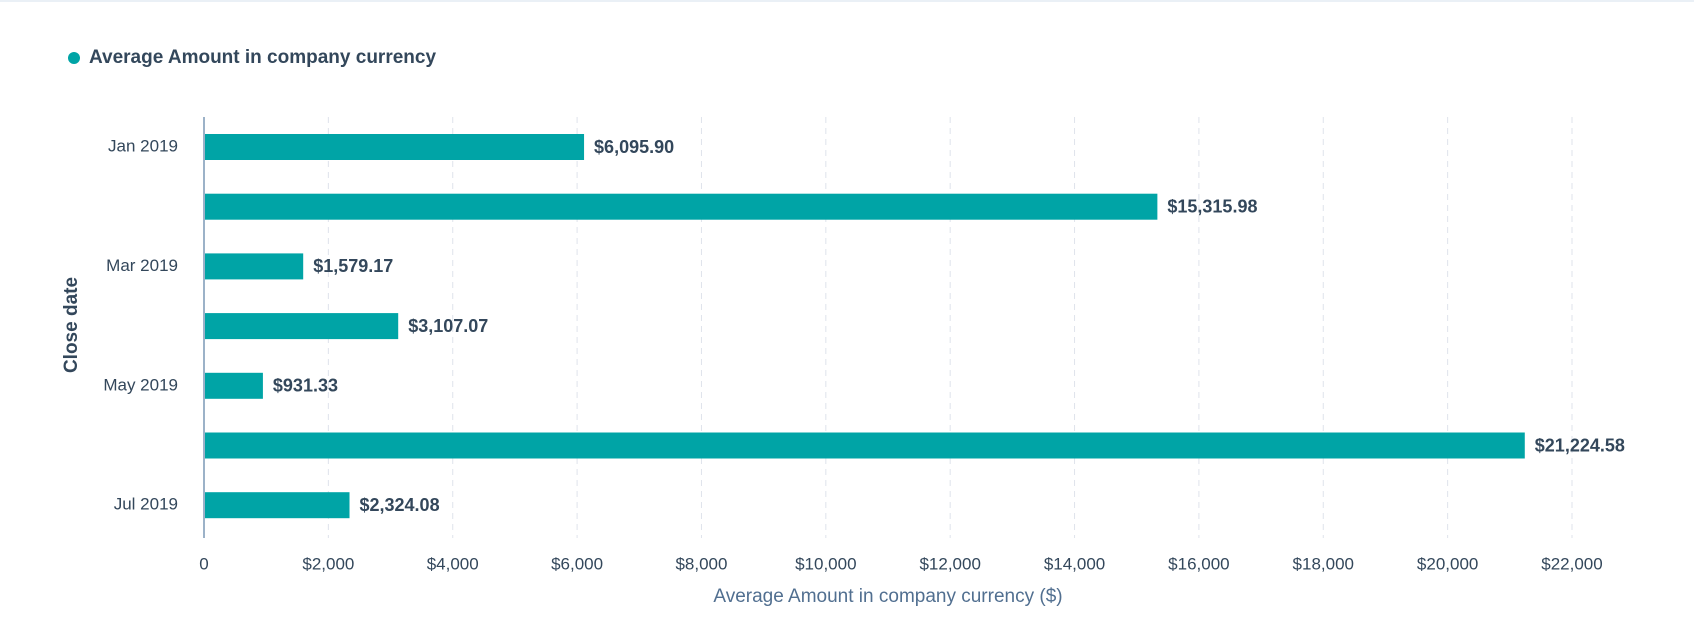  What do you see at coordinates (1212, 206) in the screenshot?
I see `value-label: $15,315.98` at bounding box center [1212, 206].